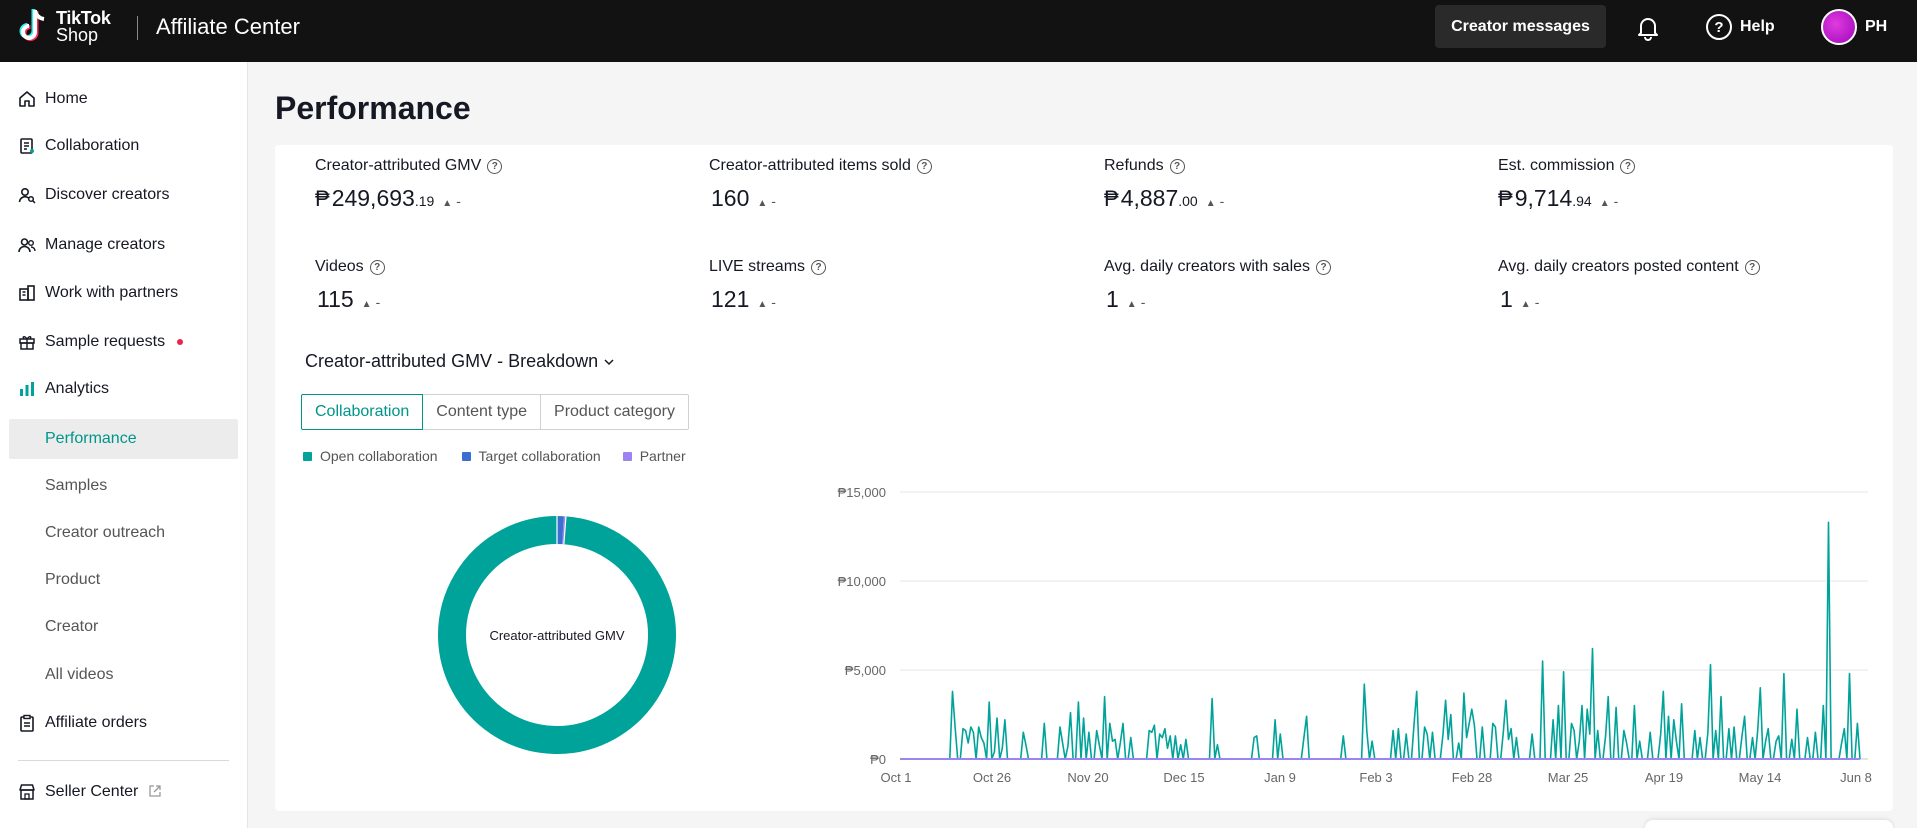 The height and width of the screenshot is (828, 1917). I want to click on x-tick-label: May 14, so click(1760, 777).